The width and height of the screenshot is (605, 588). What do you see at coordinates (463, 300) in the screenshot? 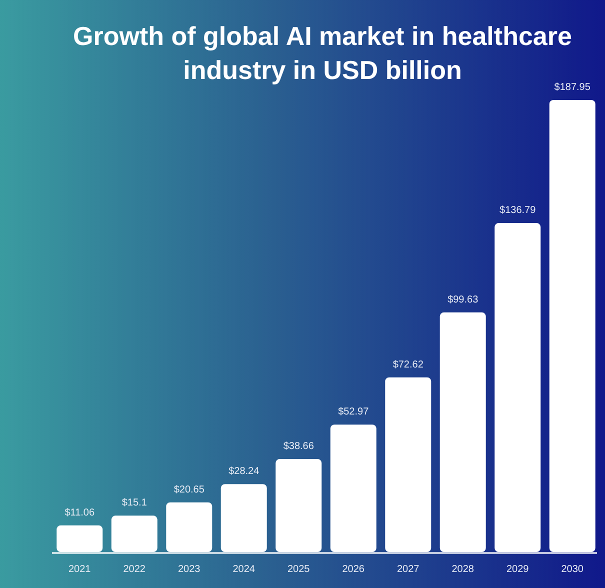
I see `data-label: $99.63` at bounding box center [463, 300].